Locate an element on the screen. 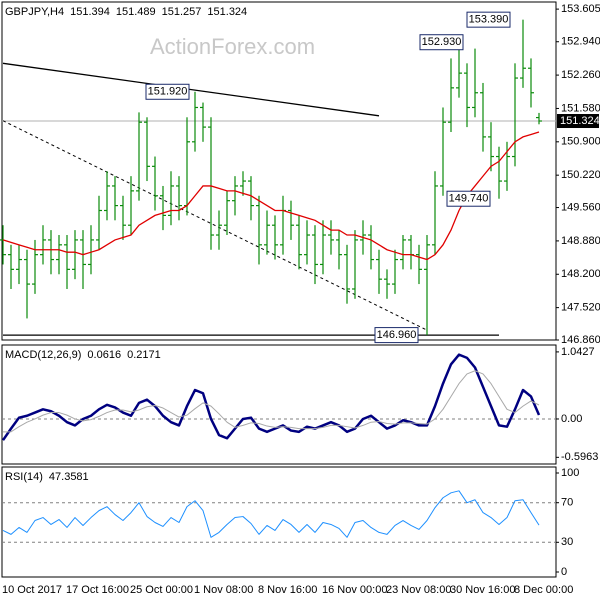 The height and width of the screenshot is (600, 600). header-value: 151.324 is located at coordinates (227, 12).